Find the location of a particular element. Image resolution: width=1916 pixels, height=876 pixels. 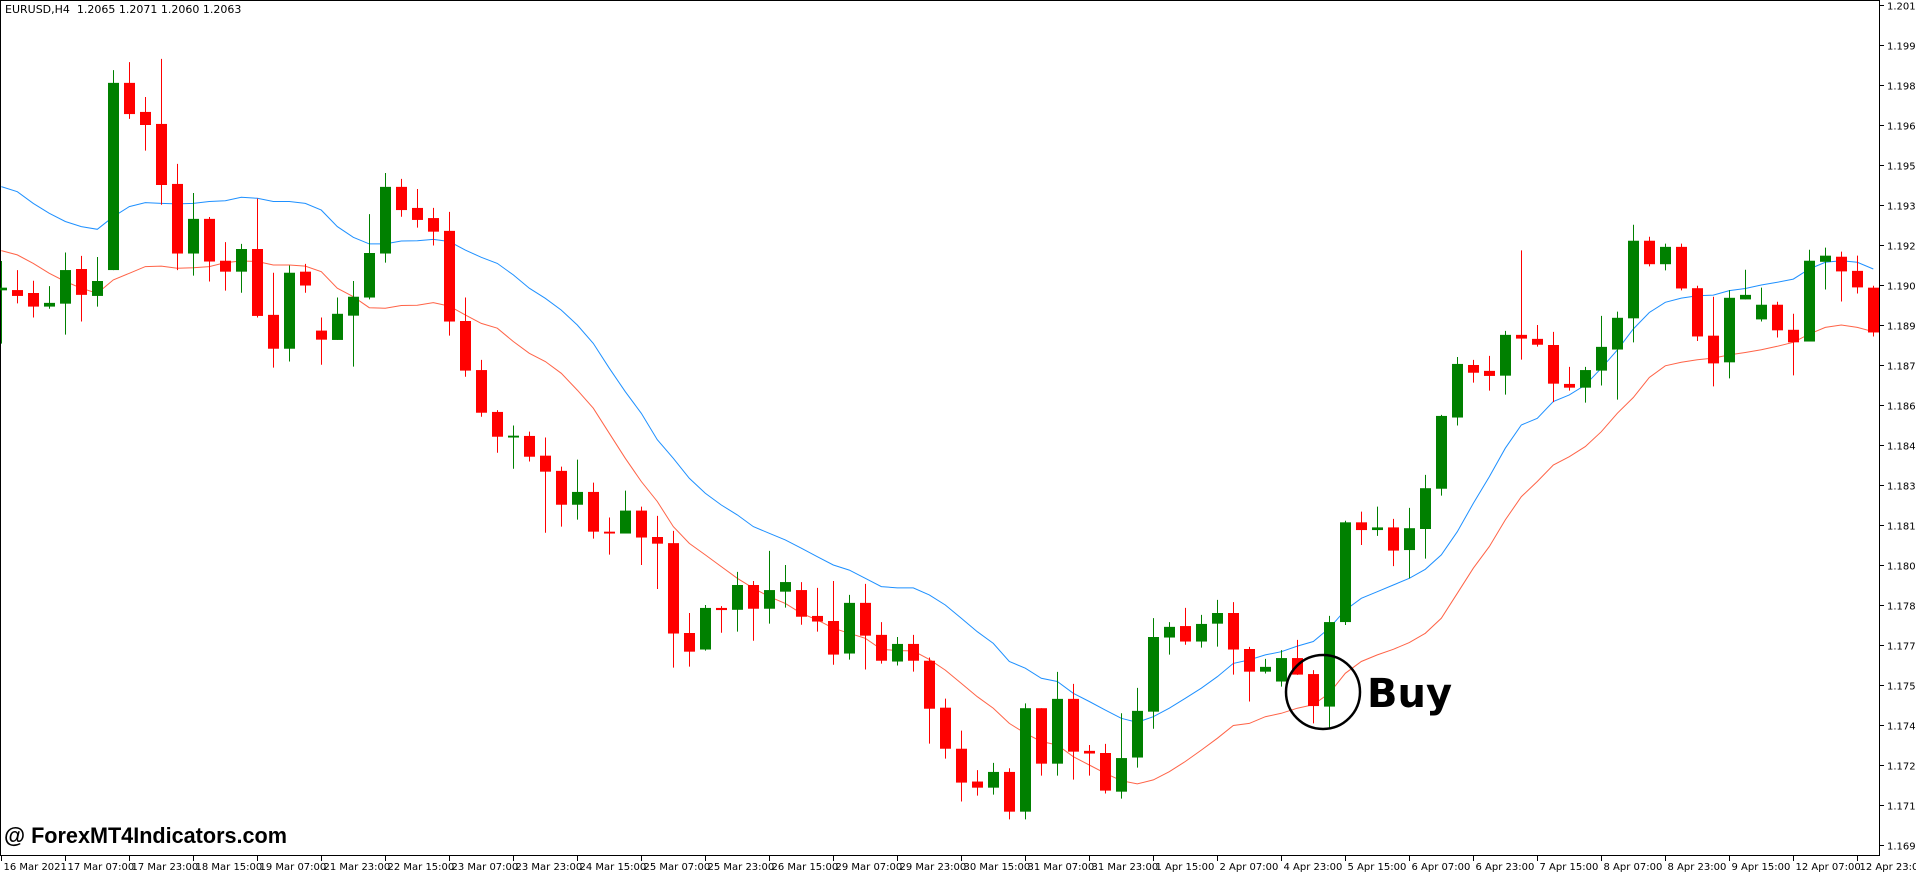

price-tick-label: 1.1845 is located at coordinates (1901, 447).